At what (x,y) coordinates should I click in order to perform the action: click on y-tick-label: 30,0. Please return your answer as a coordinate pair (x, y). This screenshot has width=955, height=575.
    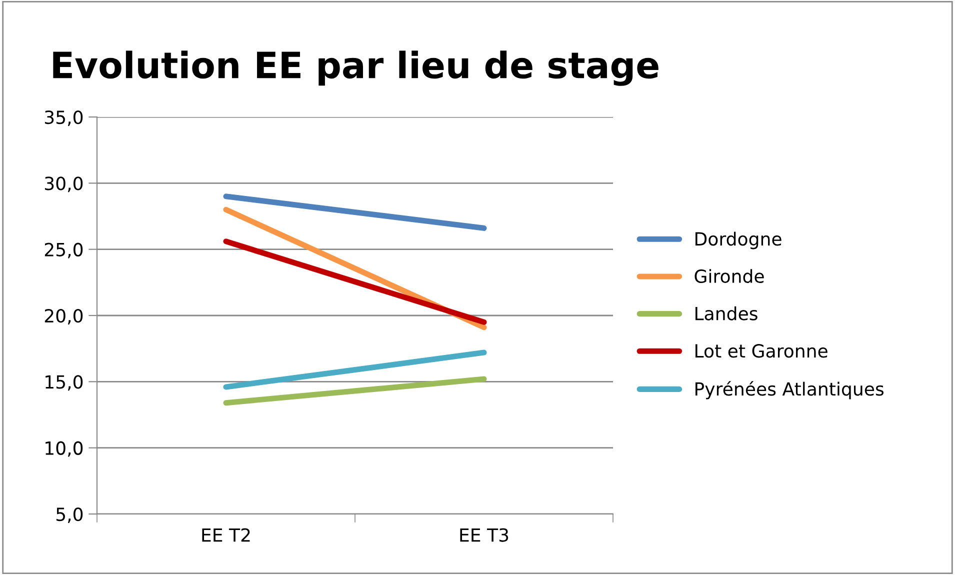
    Looking at the image, I should click on (63, 184).